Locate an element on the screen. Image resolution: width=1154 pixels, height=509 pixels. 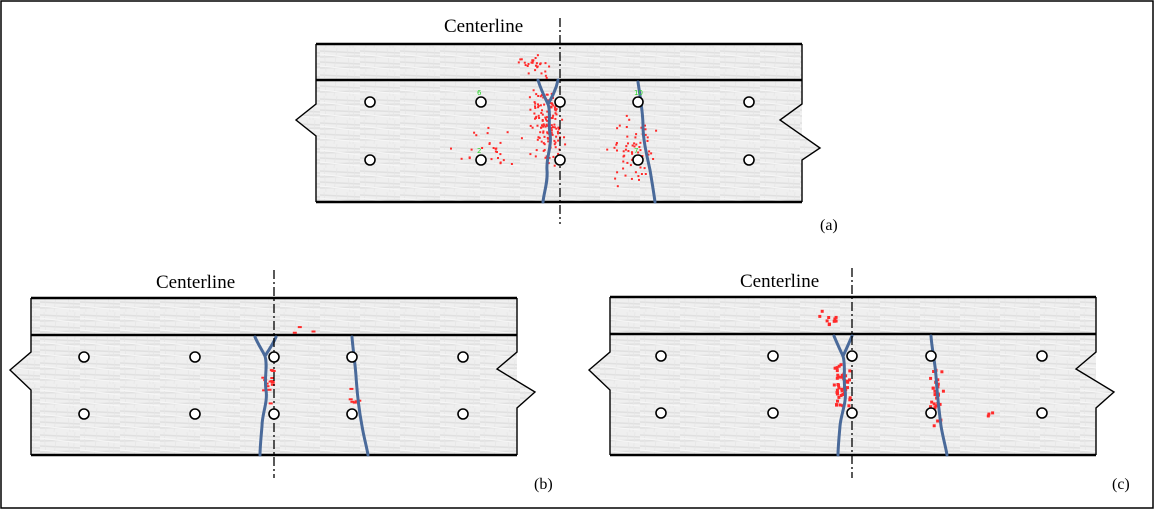
sensor-label: 6 is located at coordinates (479, 93).